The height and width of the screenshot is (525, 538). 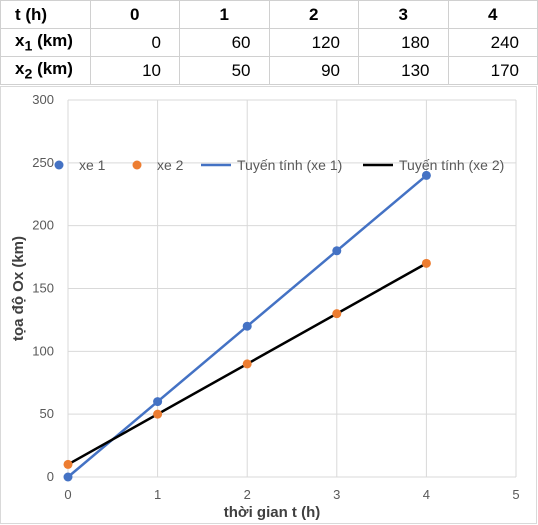 What do you see at coordinates (45, 14) in the screenshot?
I see `header-cell-t: t (h)` at bounding box center [45, 14].